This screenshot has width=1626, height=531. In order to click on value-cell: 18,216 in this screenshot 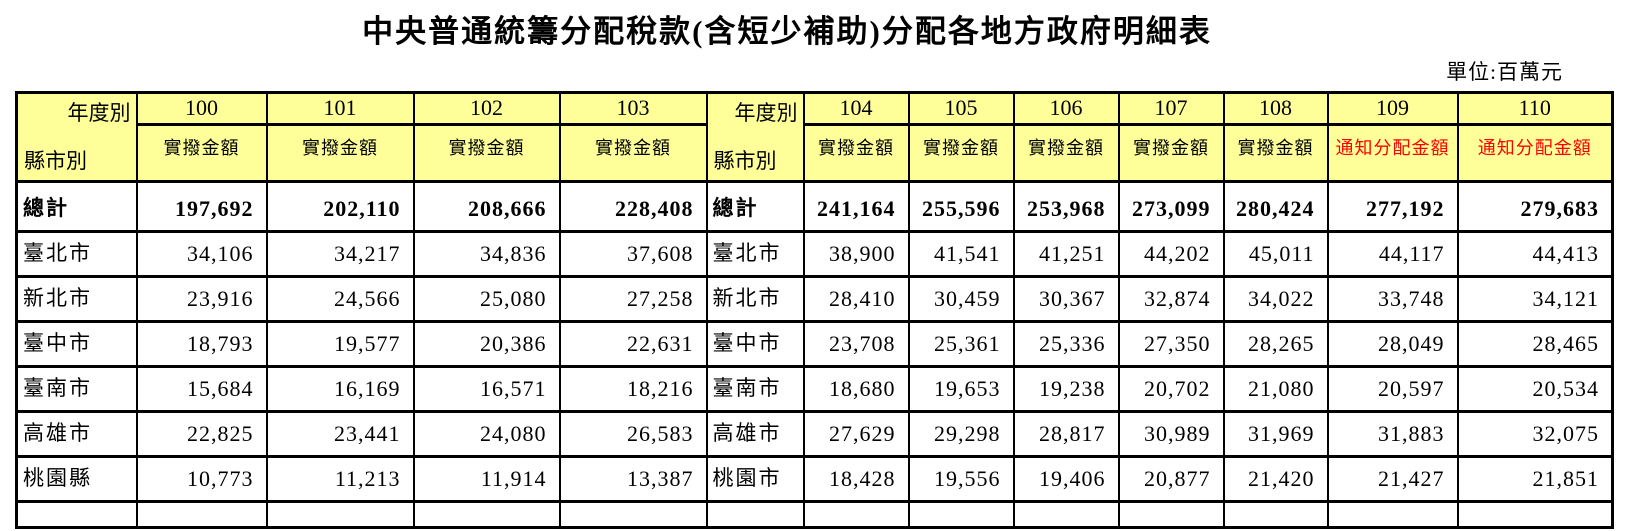, I will do `click(633, 389)`.